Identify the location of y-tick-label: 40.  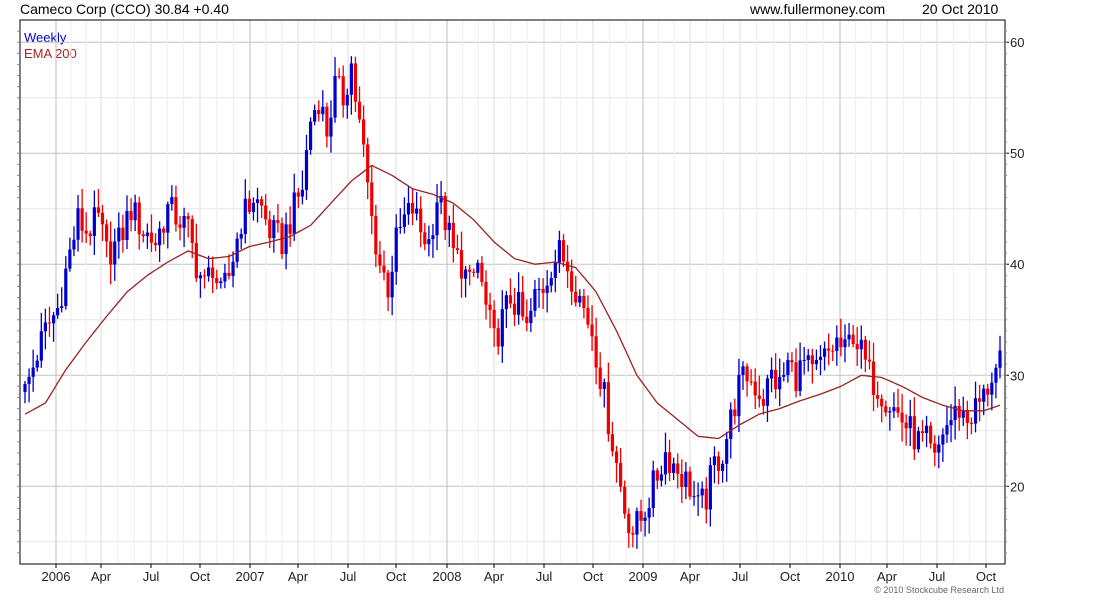
(1017, 264).